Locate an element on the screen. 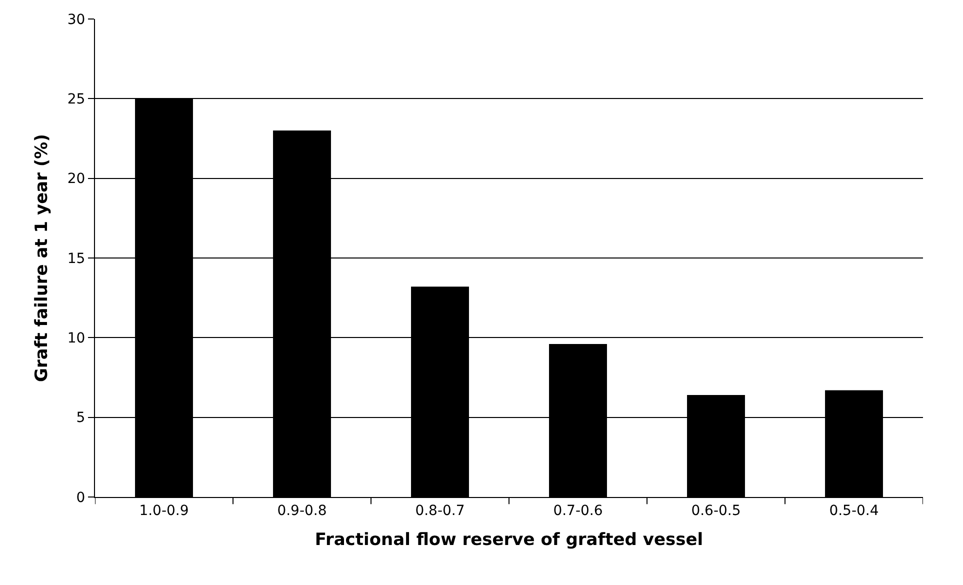  x-tick-label: 0.8-0.7 is located at coordinates (440, 510).